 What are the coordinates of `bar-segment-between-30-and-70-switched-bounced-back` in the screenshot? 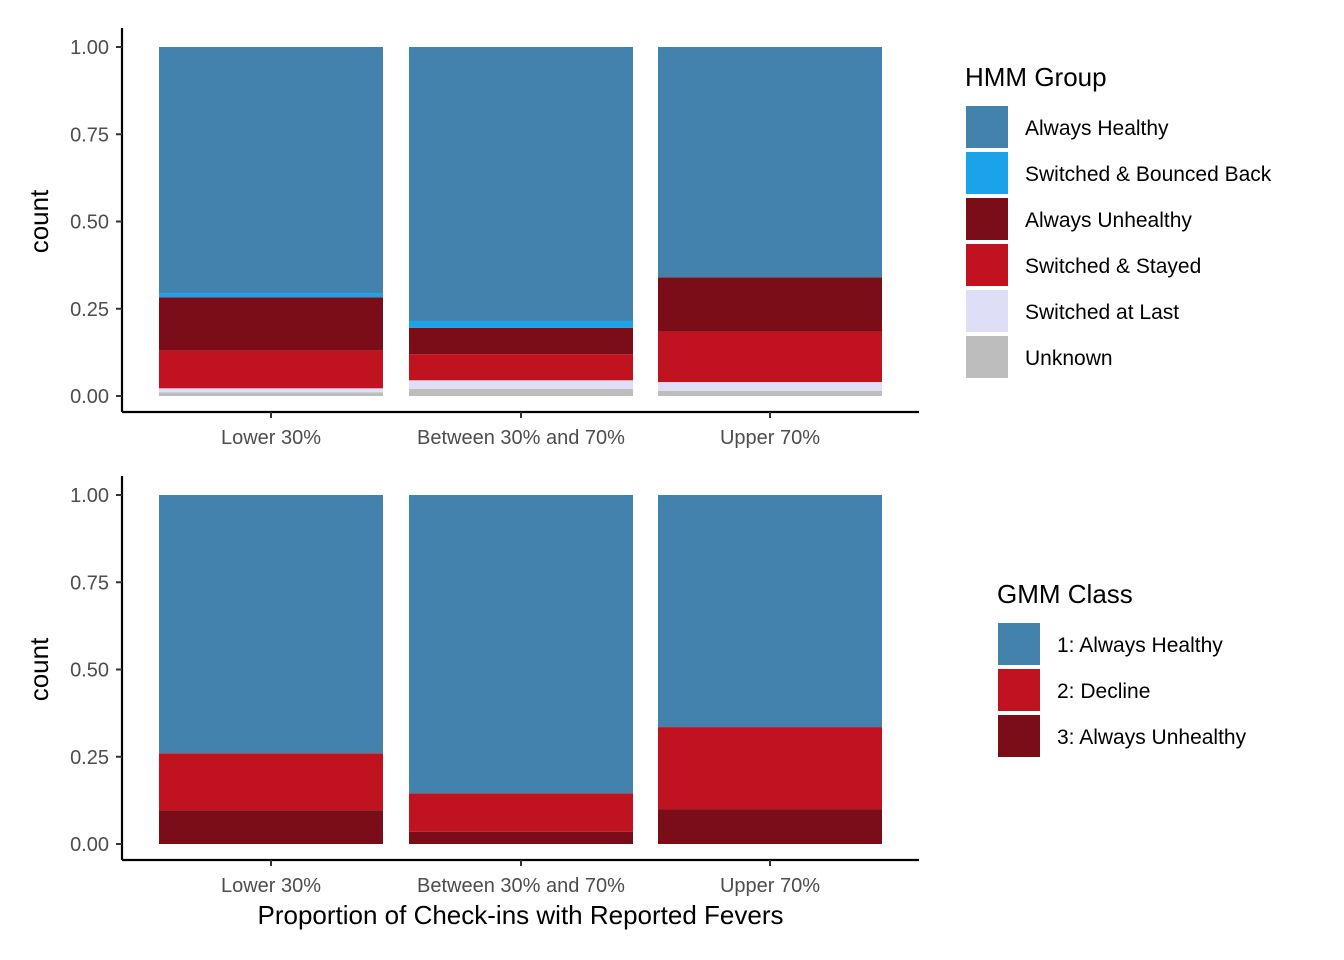 It's located at (521, 324).